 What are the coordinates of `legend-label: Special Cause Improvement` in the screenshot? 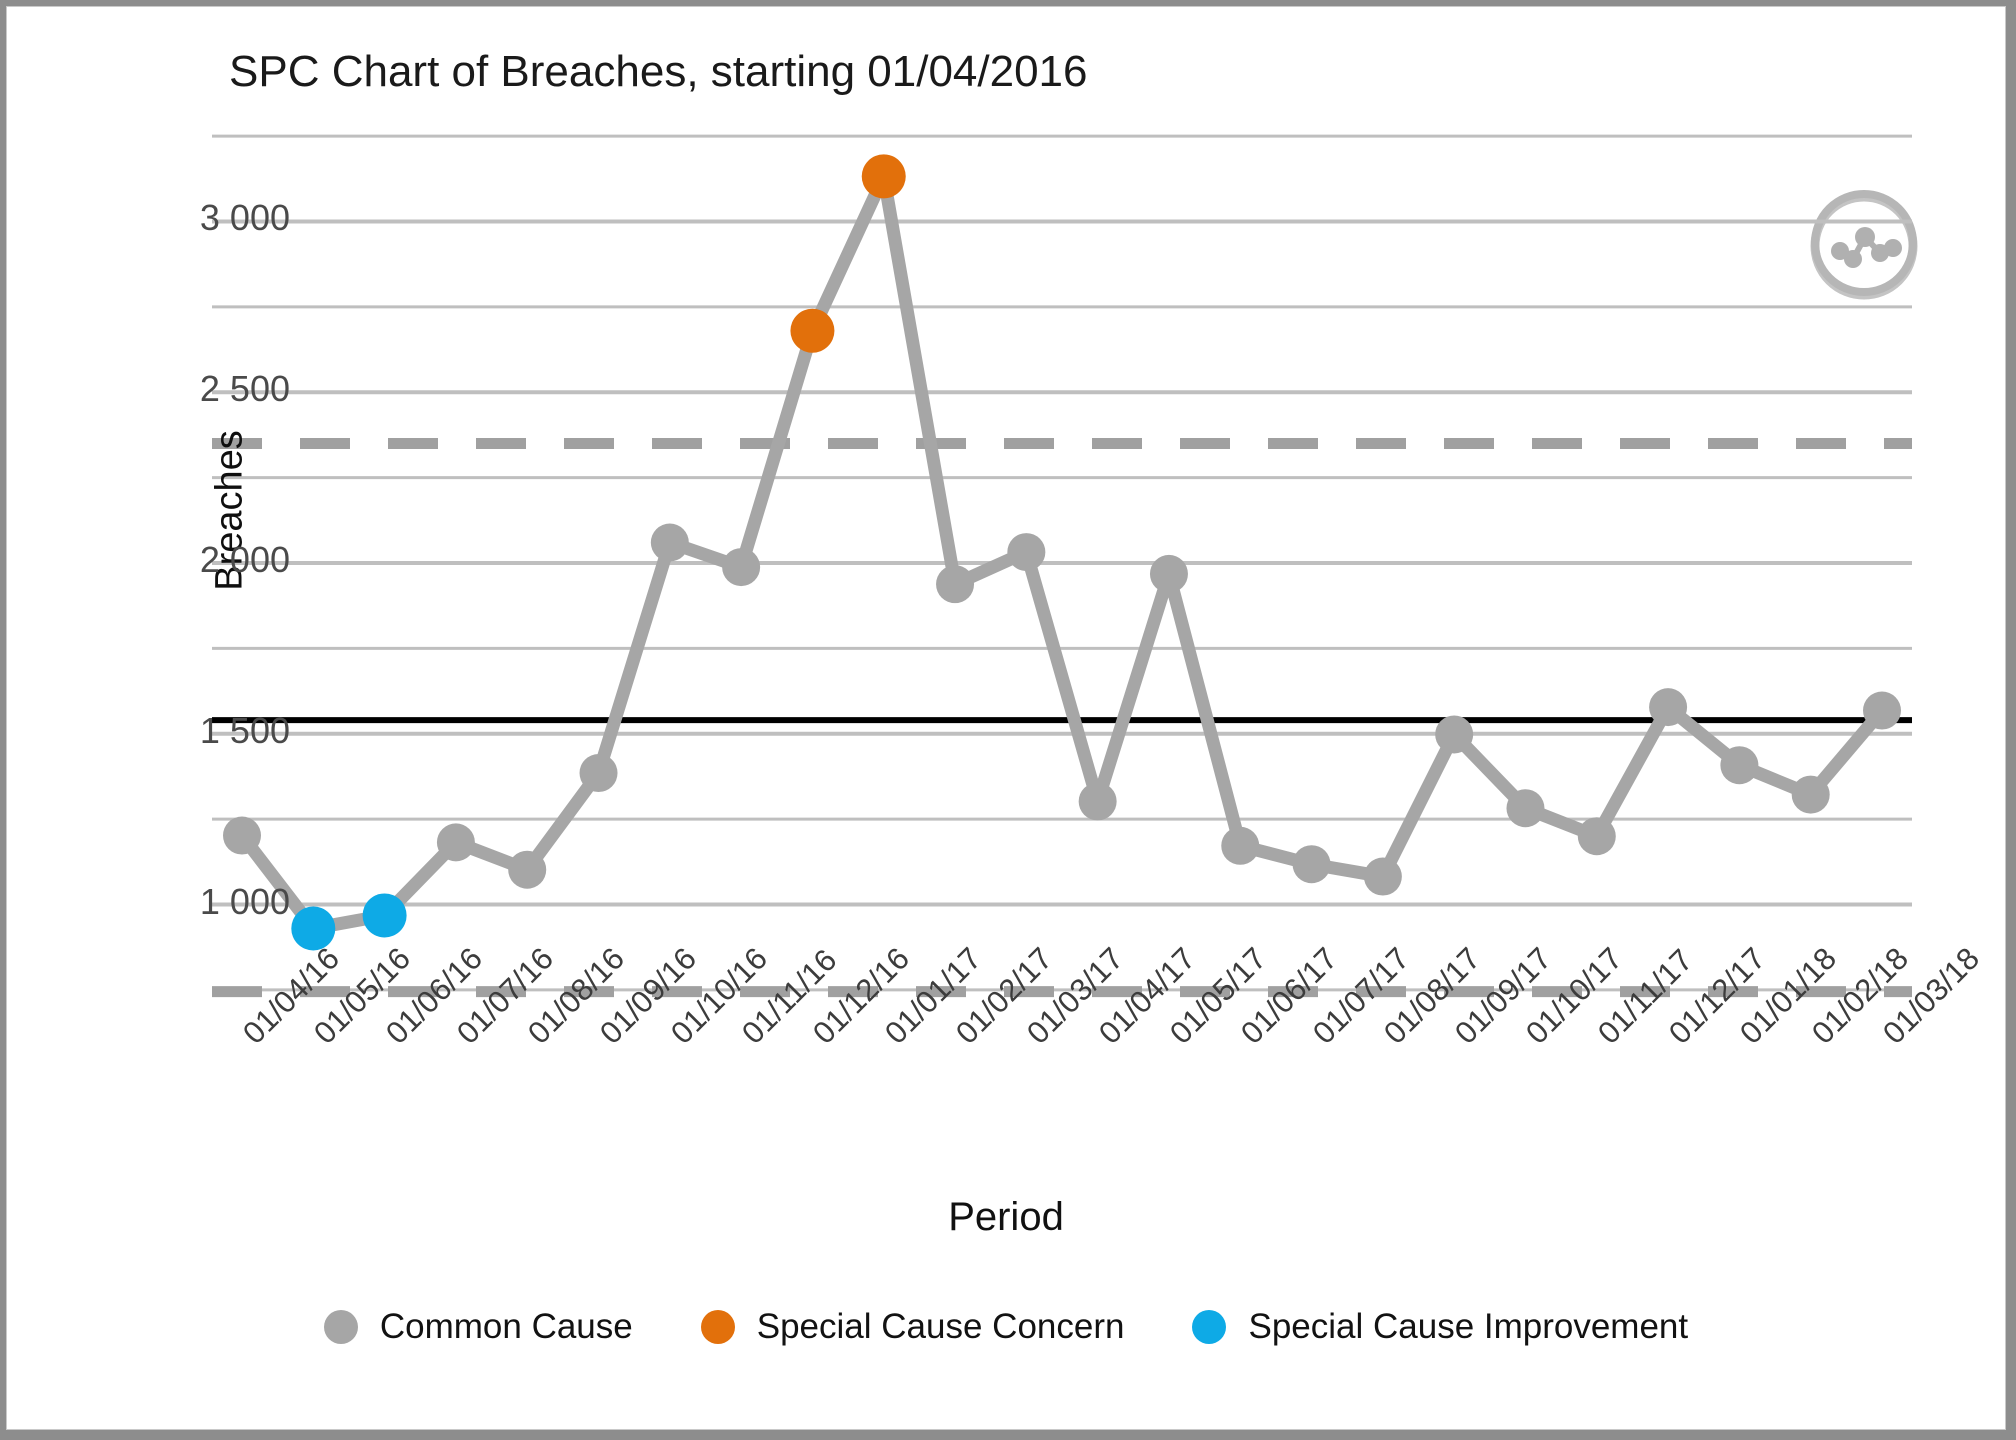 It's located at (1468, 1326).